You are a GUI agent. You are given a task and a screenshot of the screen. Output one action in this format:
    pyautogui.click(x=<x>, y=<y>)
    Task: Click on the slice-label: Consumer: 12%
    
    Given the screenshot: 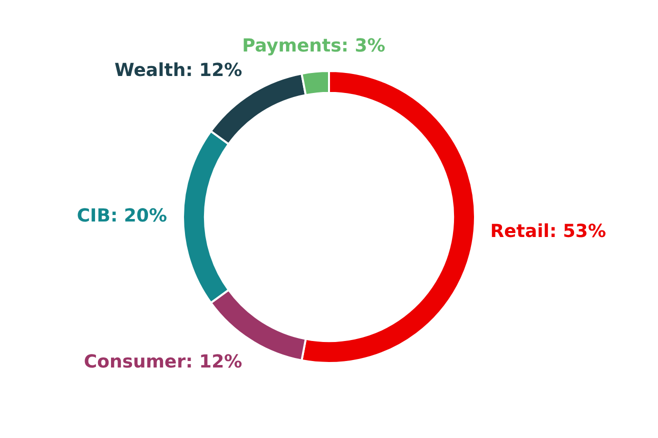 What is the action you would take?
    pyautogui.click(x=163, y=361)
    